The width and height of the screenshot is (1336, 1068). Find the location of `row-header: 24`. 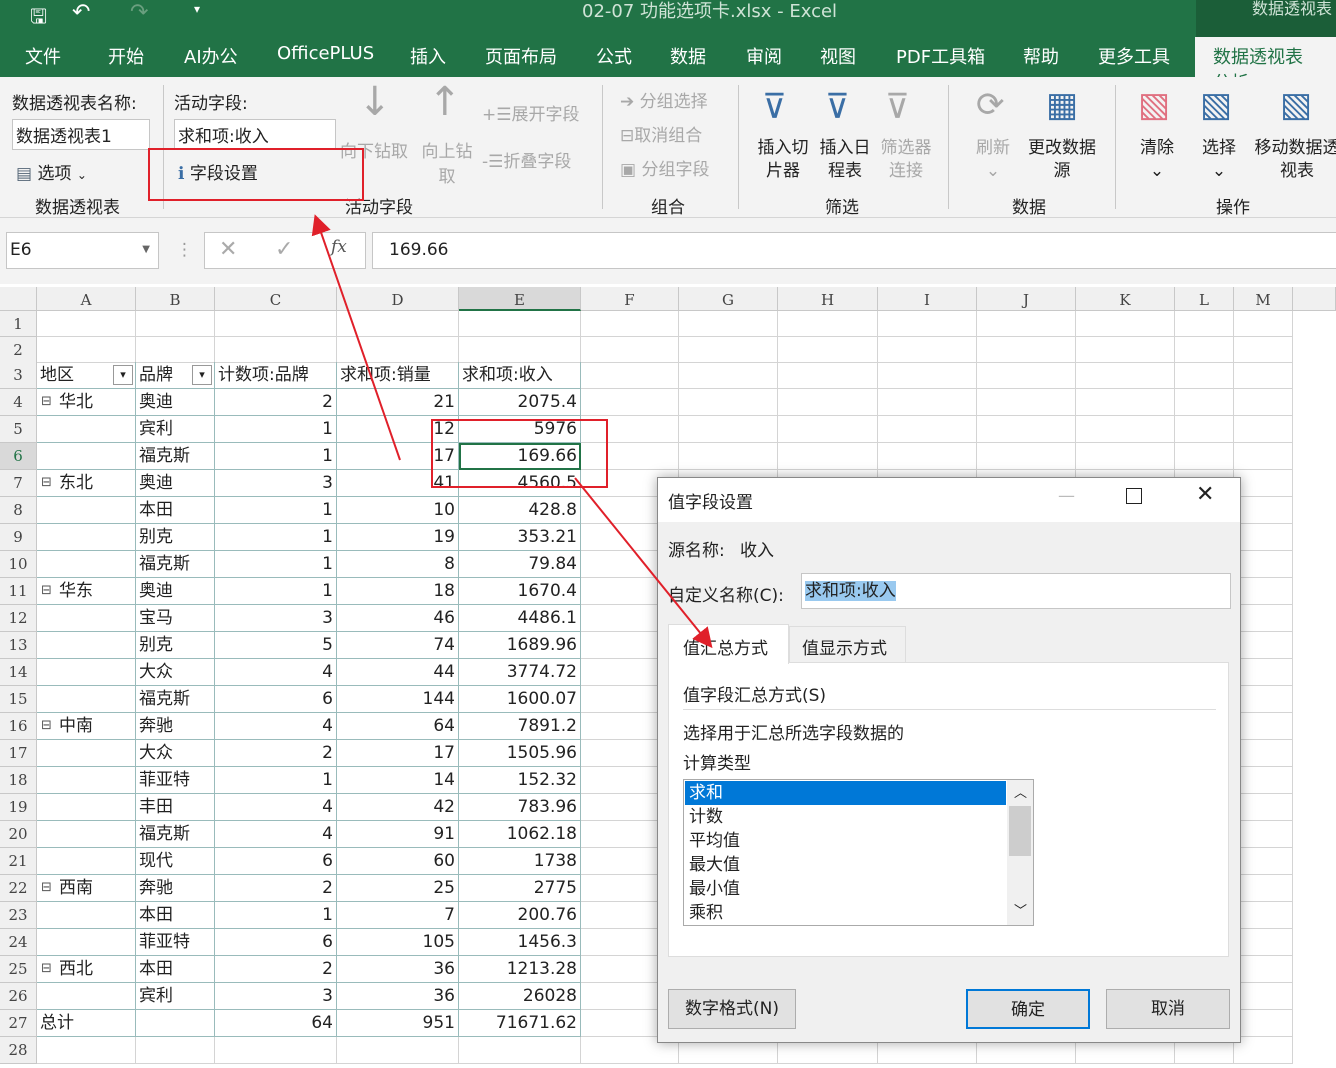

row-header: 24 is located at coordinates (18, 942).